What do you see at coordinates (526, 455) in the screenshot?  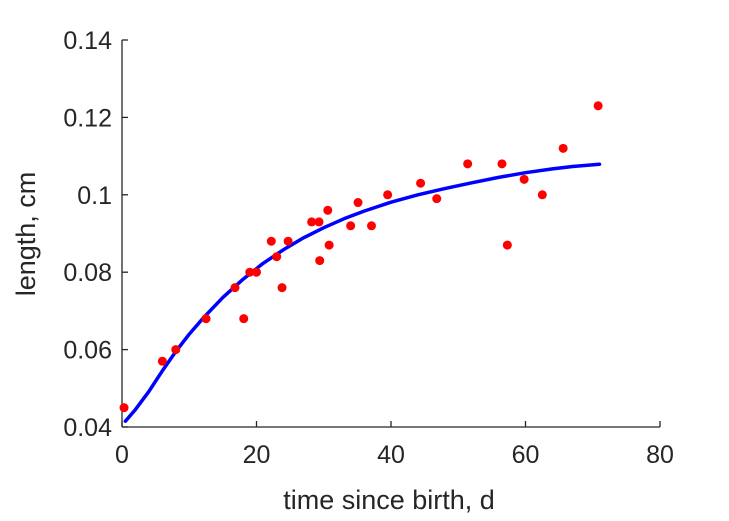 I see `x-tick-label: 60` at bounding box center [526, 455].